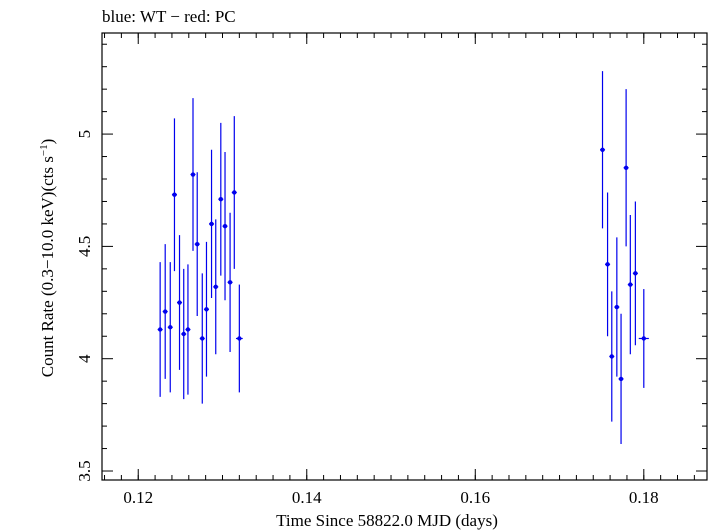 The width and height of the screenshot is (709, 532). Describe the element at coordinates (84, 470) in the screenshot. I see `y-tick-label: 3.5` at that location.